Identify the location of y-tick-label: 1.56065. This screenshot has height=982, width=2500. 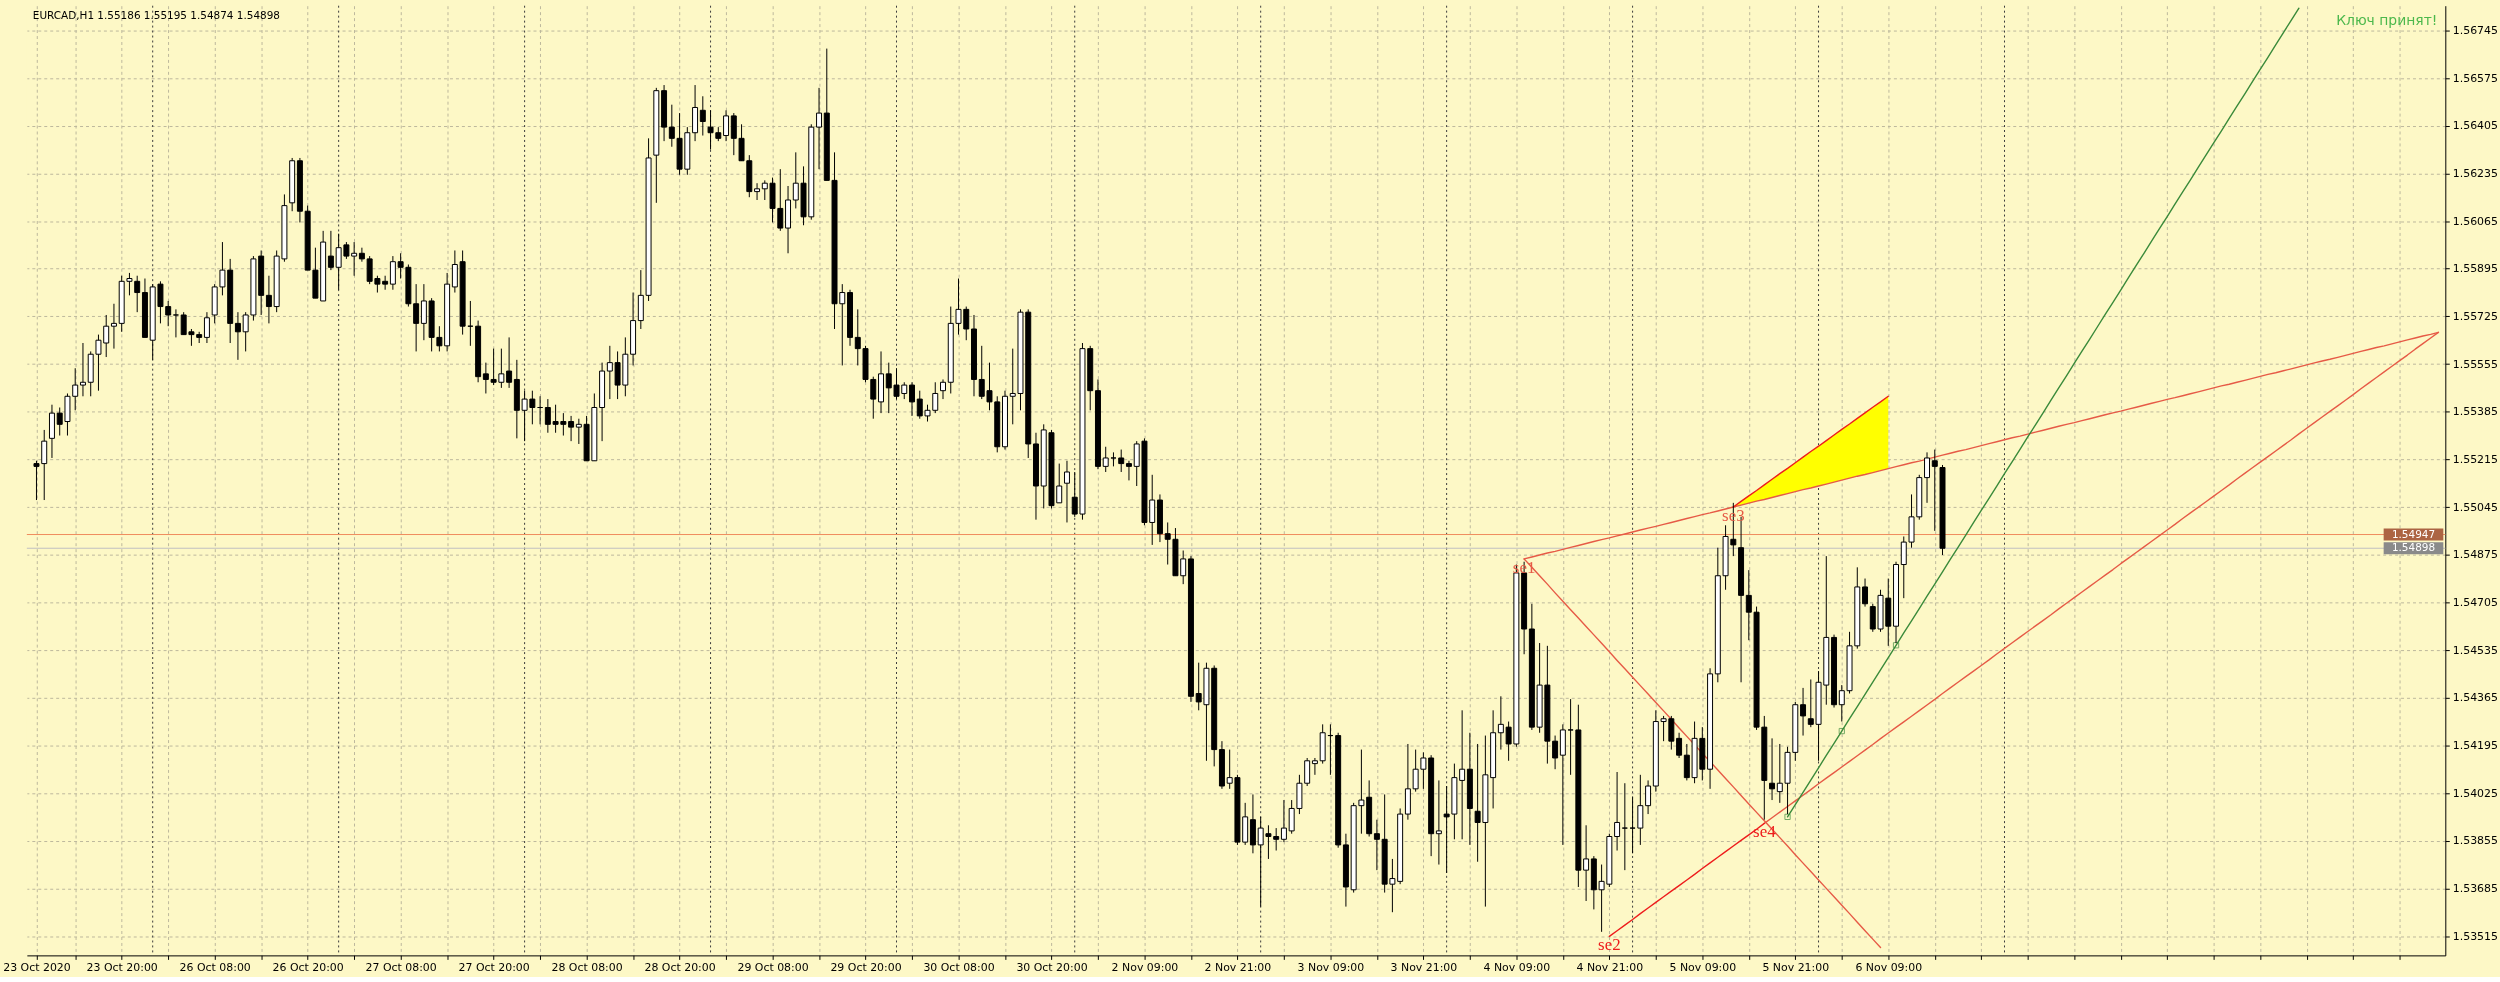
(2475, 221).